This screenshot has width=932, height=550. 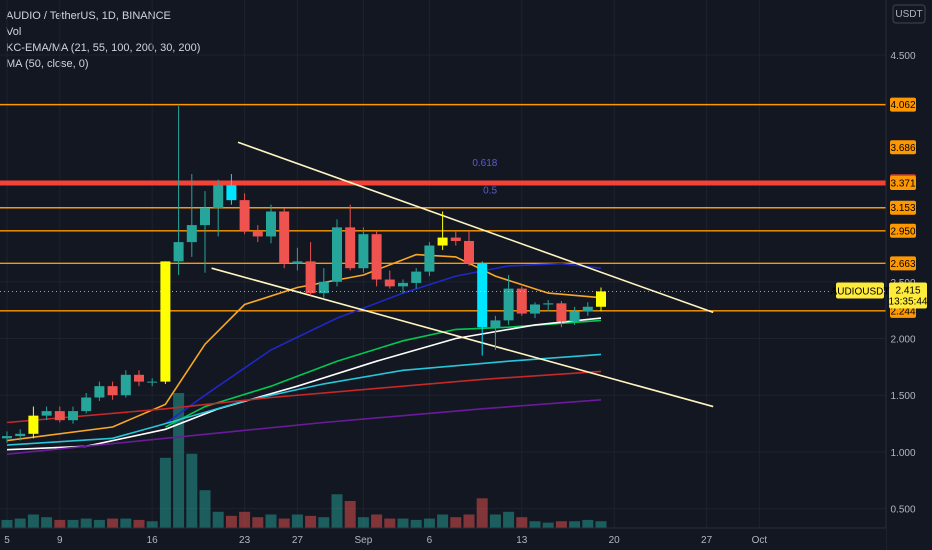 What do you see at coordinates (490, 190) in the screenshot?
I see `fib-label-05: 0.5` at bounding box center [490, 190].